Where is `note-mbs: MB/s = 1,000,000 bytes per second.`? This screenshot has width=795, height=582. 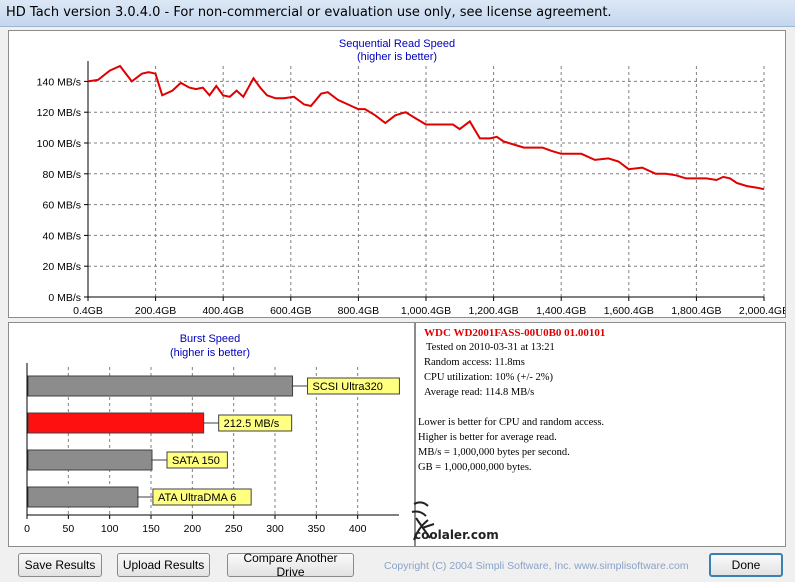
note-mbs: MB/s = 1,000,000 bytes per second. is located at coordinates (494, 452).